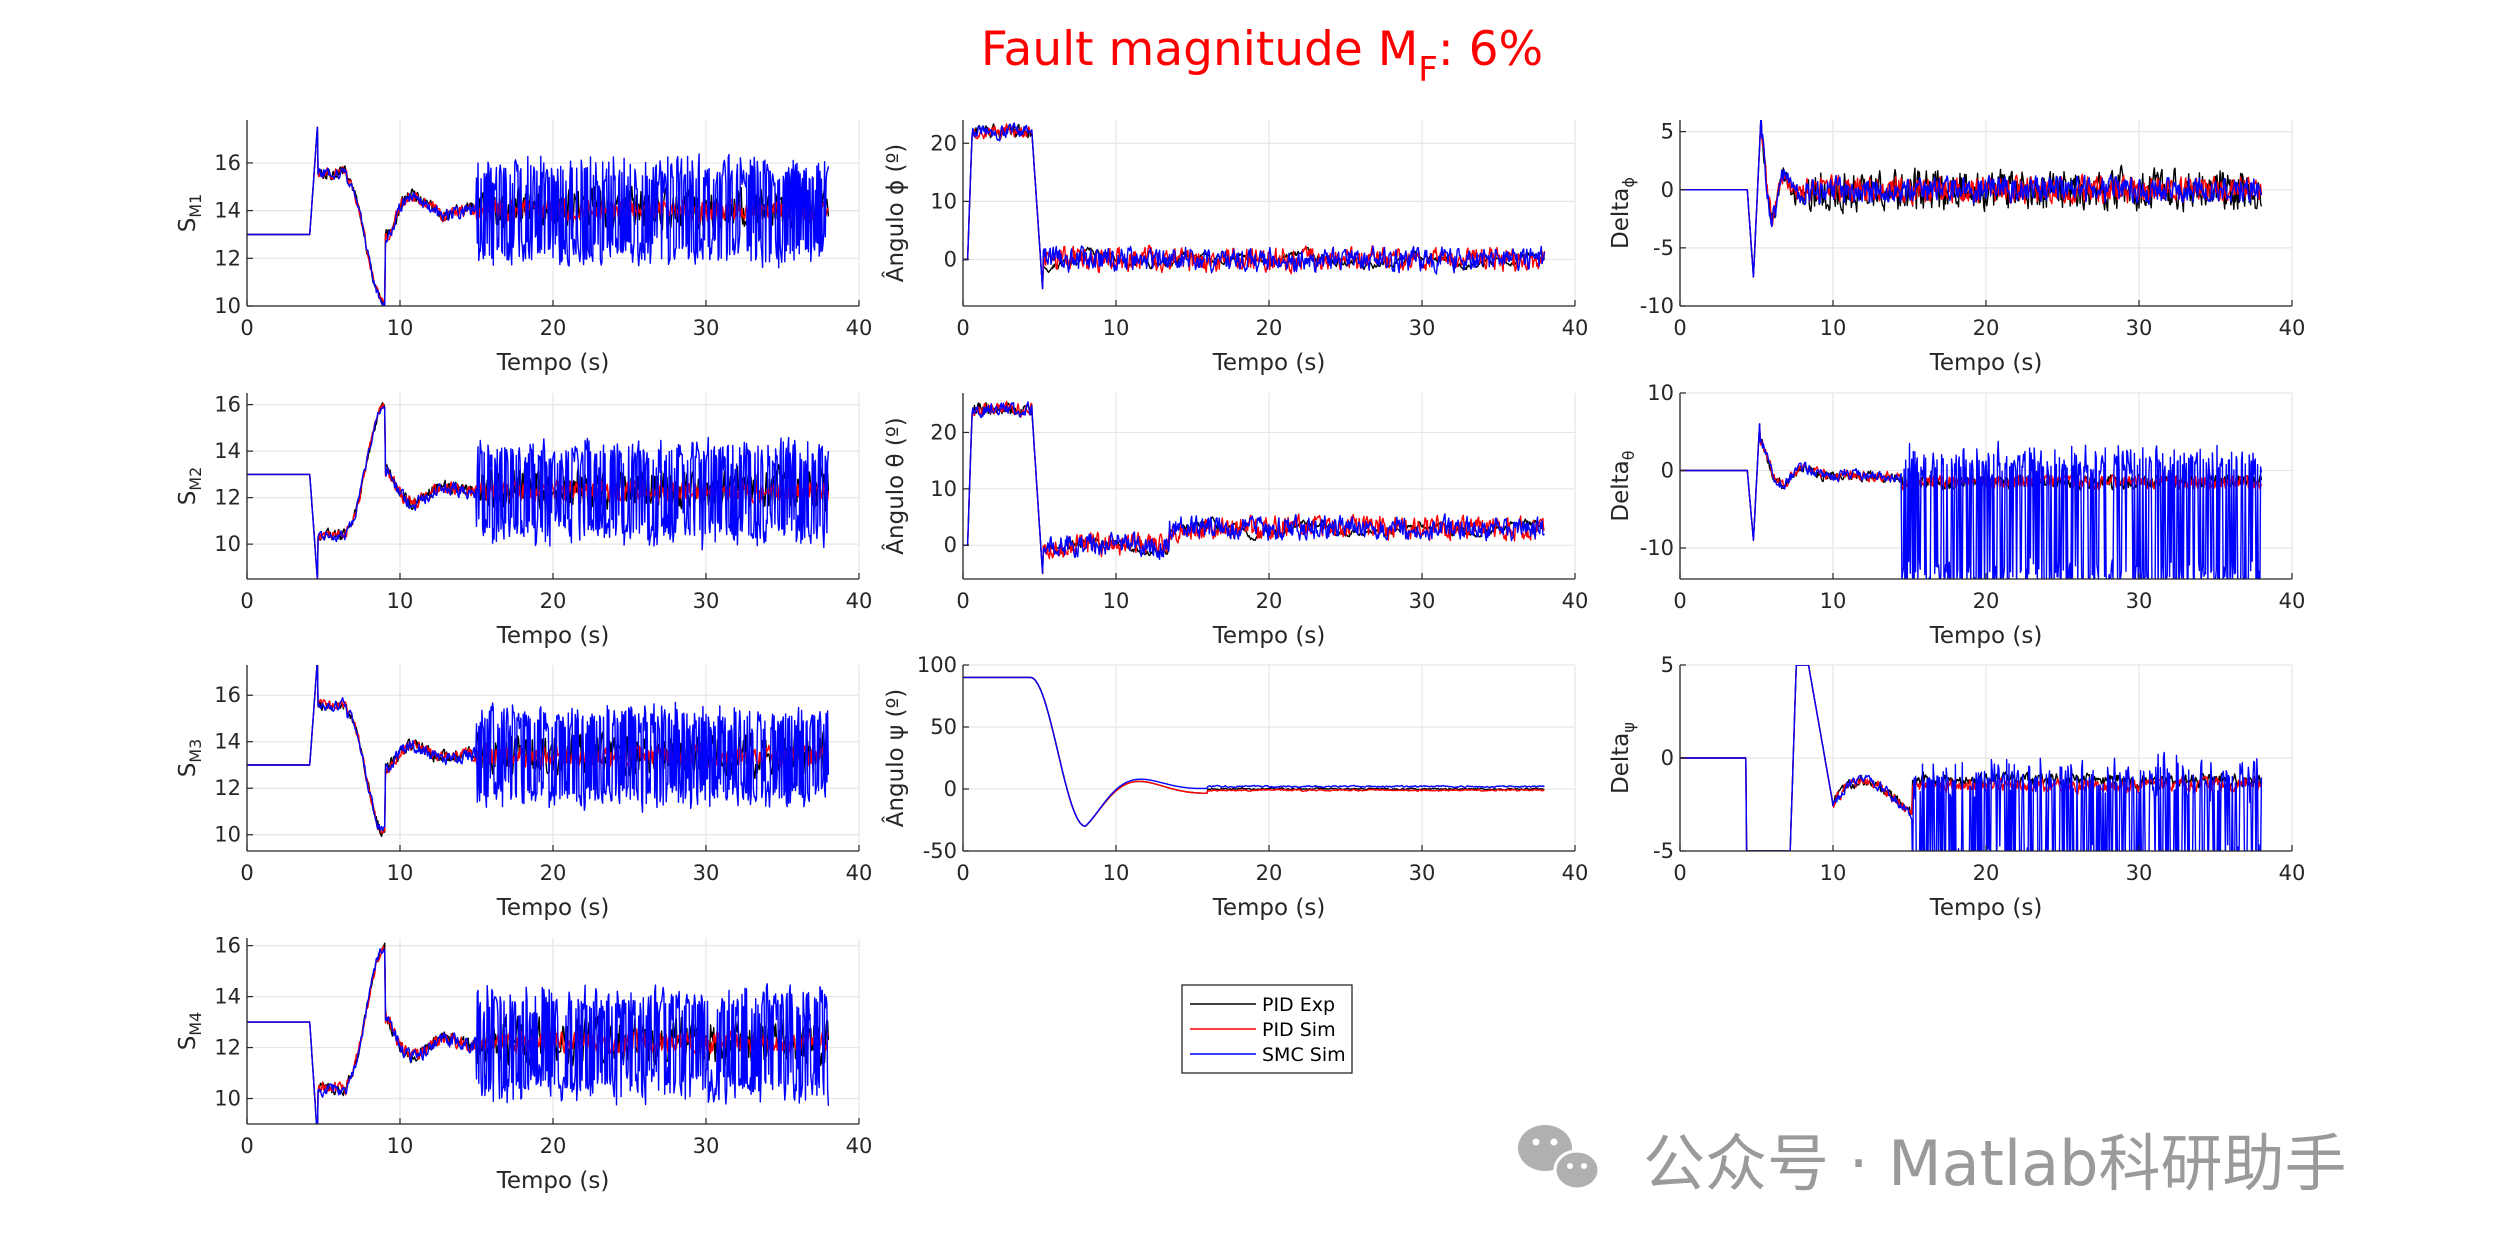 This screenshot has height=1250, width=2500. Describe the element at coordinates (195, 206) in the screenshot. I see `y-axis-label-subscript: M1` at that location.